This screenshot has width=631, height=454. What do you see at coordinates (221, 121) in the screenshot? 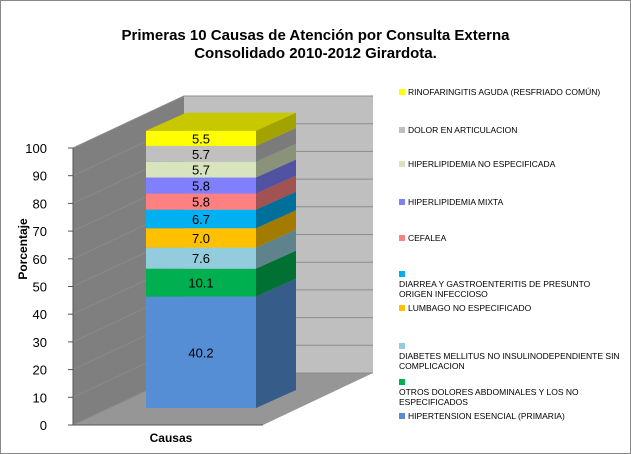
I see `bar-top` at bounding box center [221, 121].